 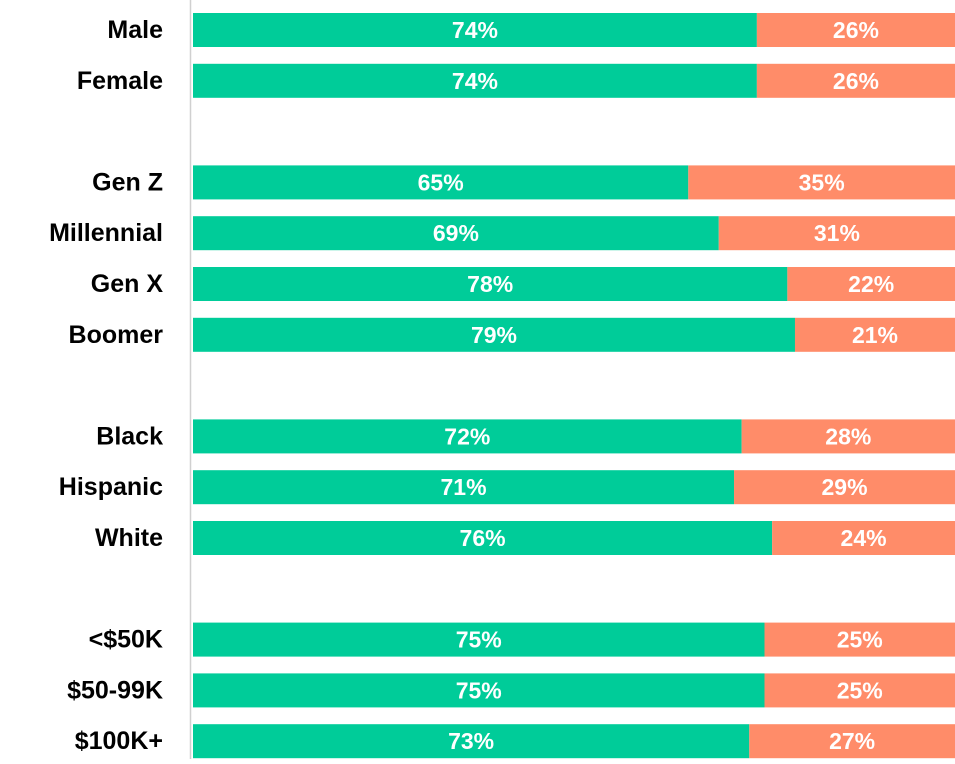 What do you see at coordinates (441, 182) in the screenshot?
I see `value-label: 65%` at bounding box center [441, 182].